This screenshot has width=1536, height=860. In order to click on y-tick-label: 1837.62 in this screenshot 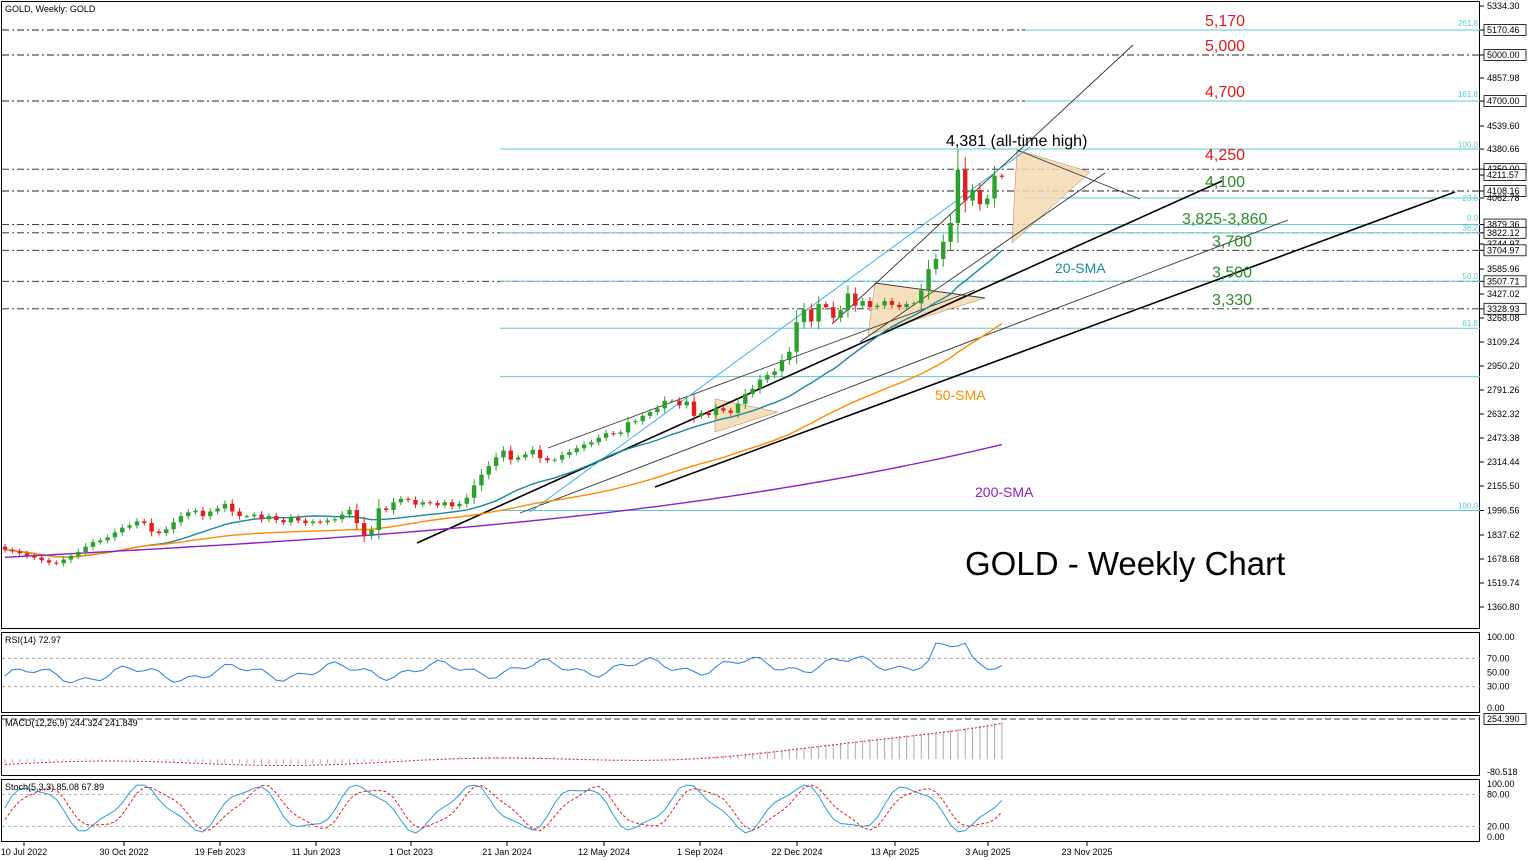, I will do `click(1503, 535)`.